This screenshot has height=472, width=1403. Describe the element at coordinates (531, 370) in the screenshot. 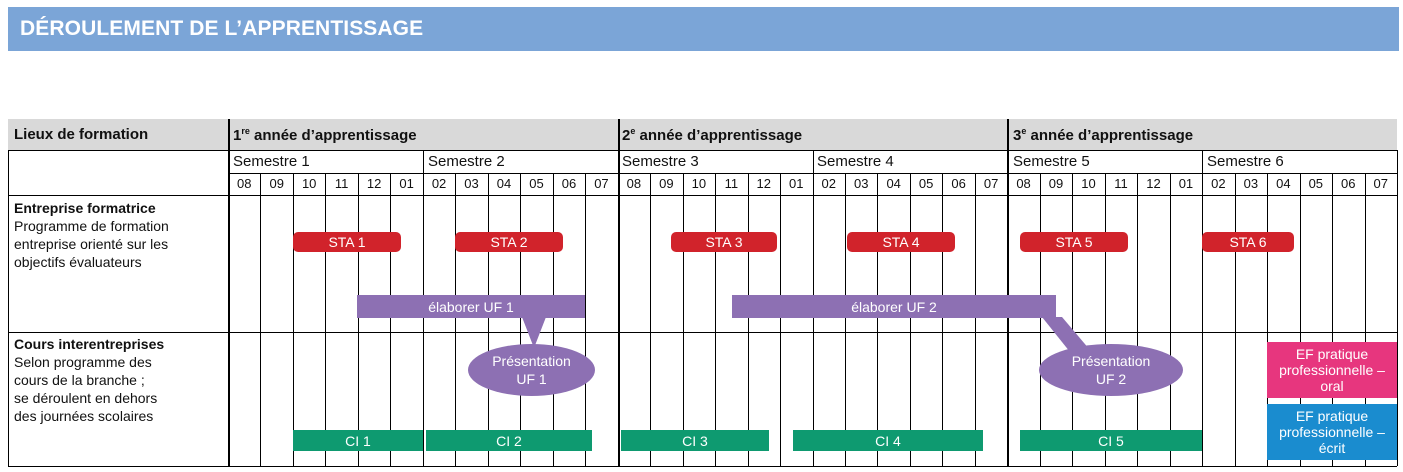

I see `presentation-uf1-bubble: Présentation UF 1` at that location.